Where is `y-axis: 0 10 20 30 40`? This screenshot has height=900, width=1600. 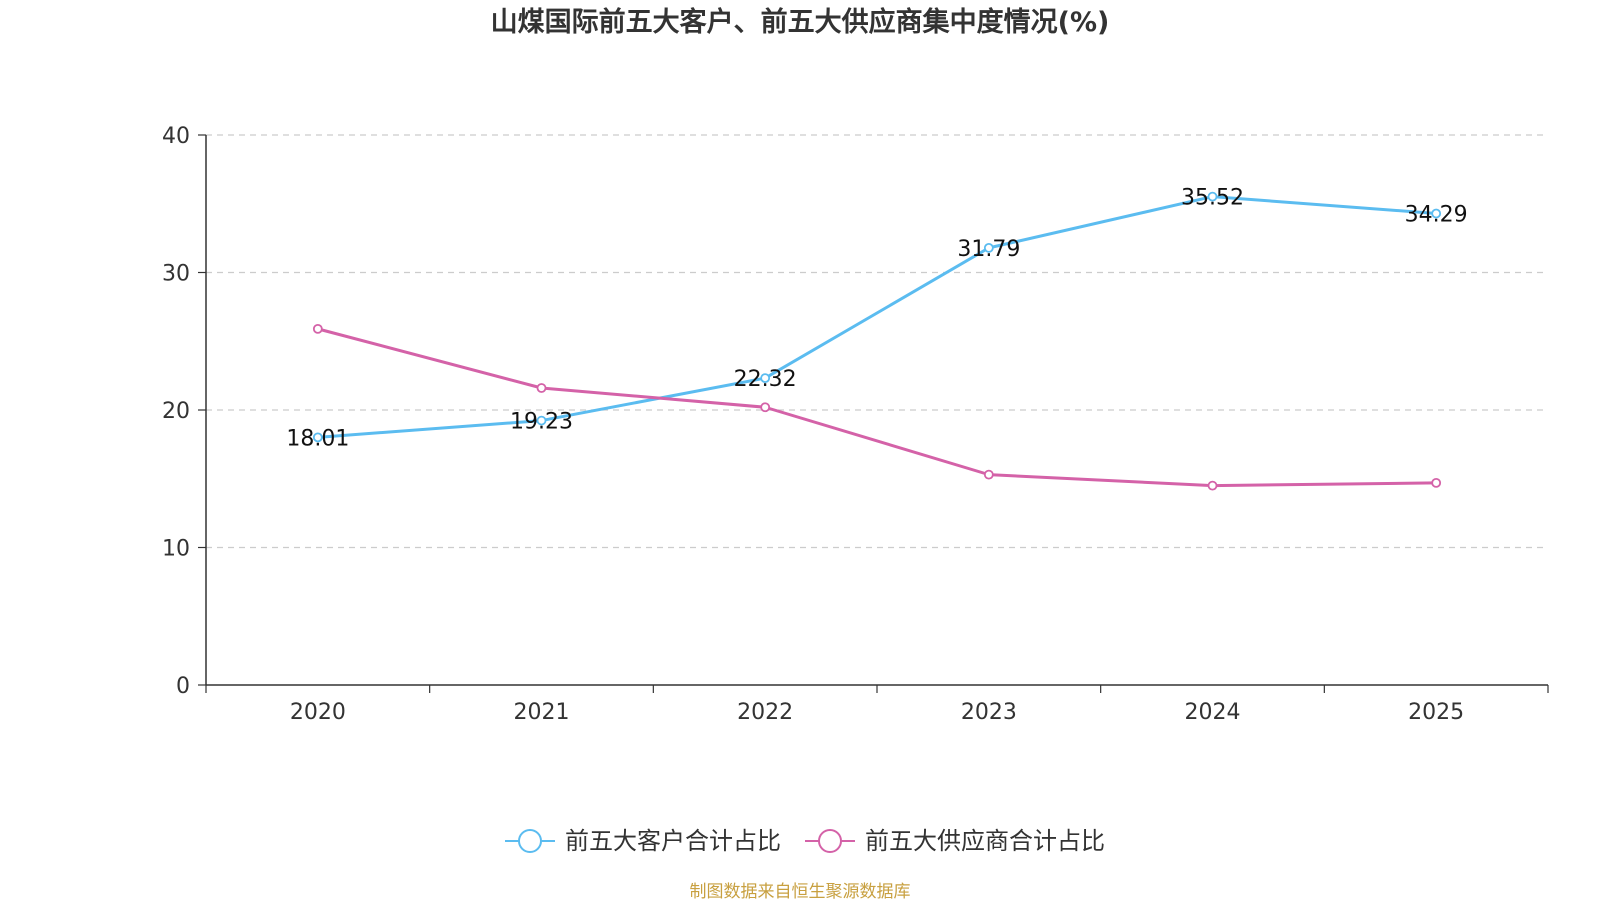 y-axis: 0 10 20 30 40 is located at coordinates (184, 411).